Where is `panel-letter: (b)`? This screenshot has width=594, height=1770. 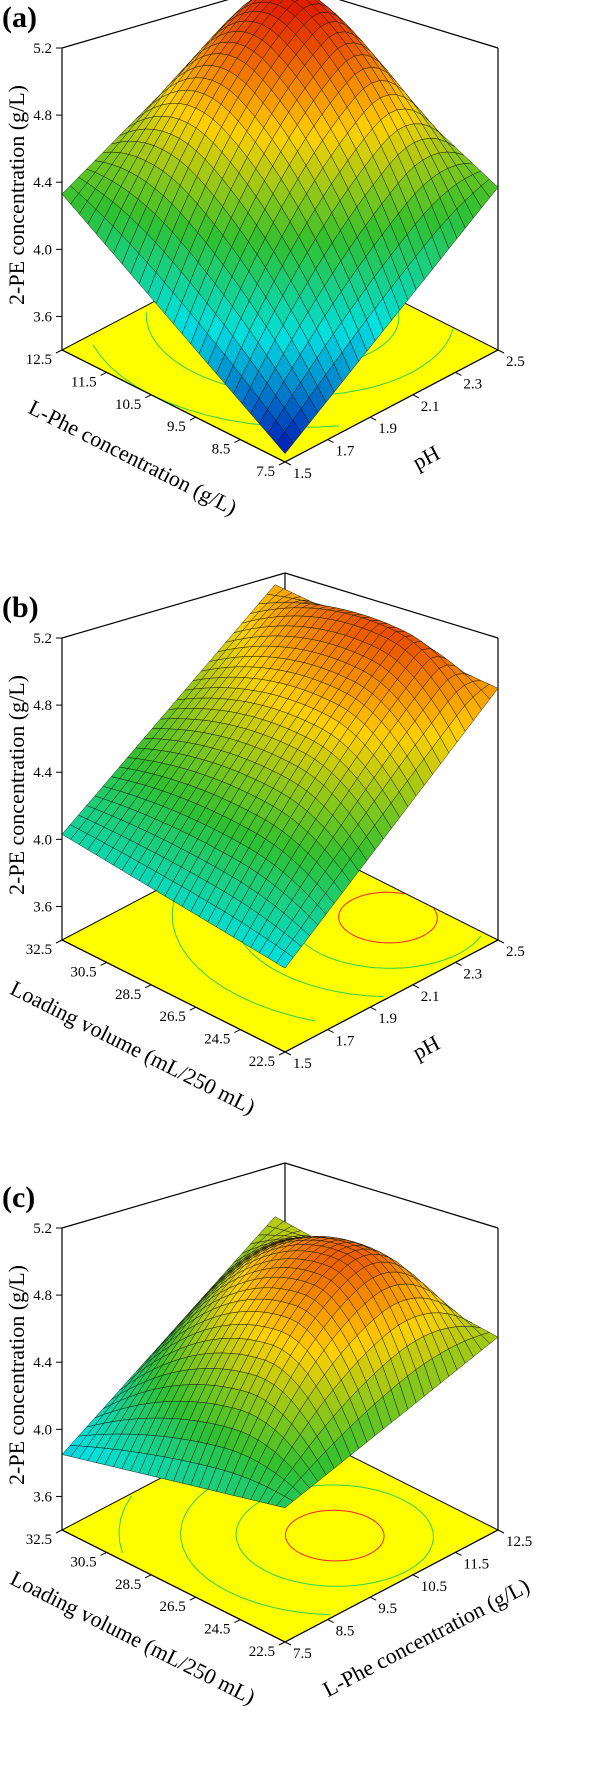
panel-letter: (b) is located at coordinates (20, 607).